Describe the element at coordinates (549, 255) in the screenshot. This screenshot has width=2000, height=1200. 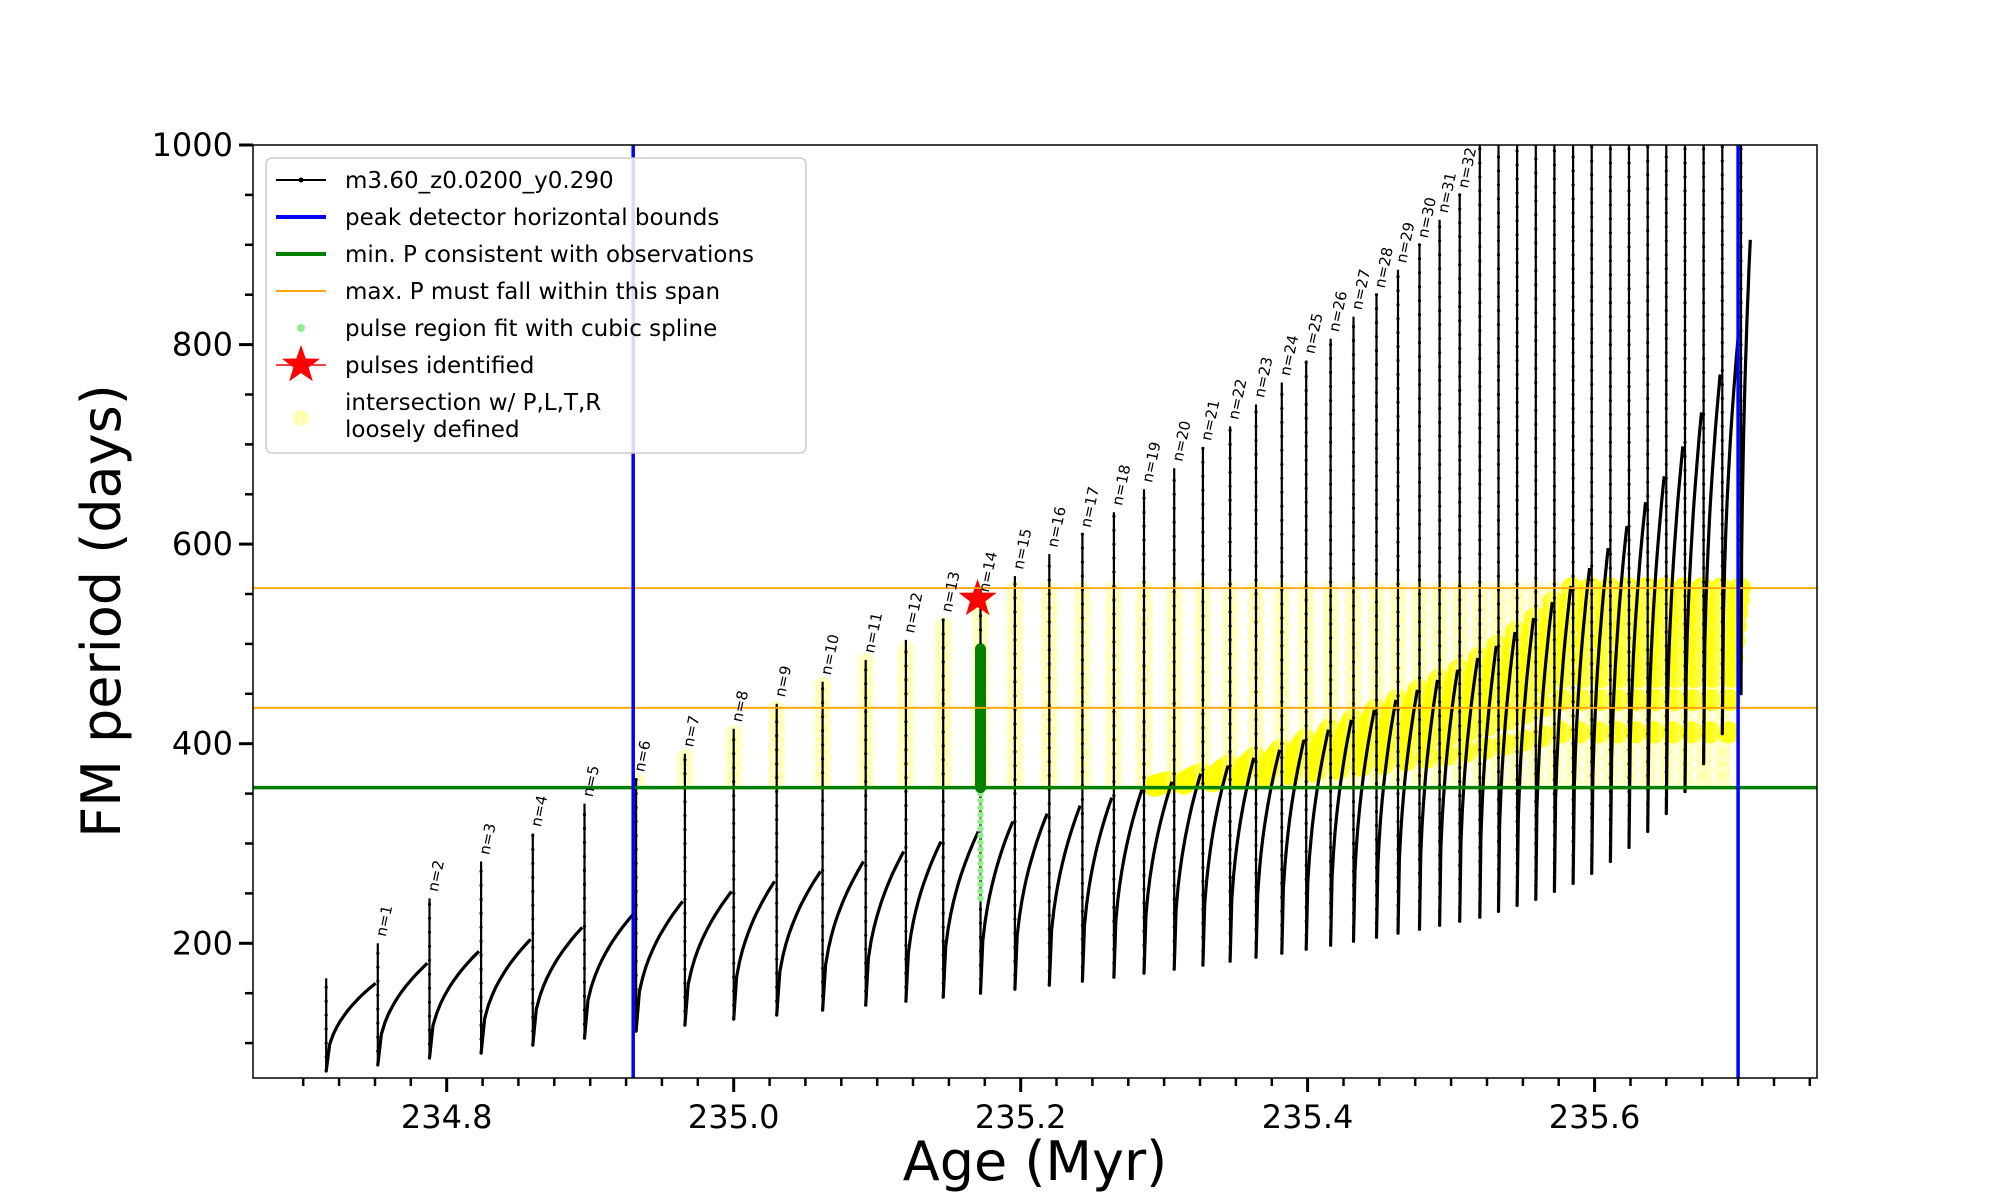
I see `legend-label-min-period: min. P consistent with observations` at that location.